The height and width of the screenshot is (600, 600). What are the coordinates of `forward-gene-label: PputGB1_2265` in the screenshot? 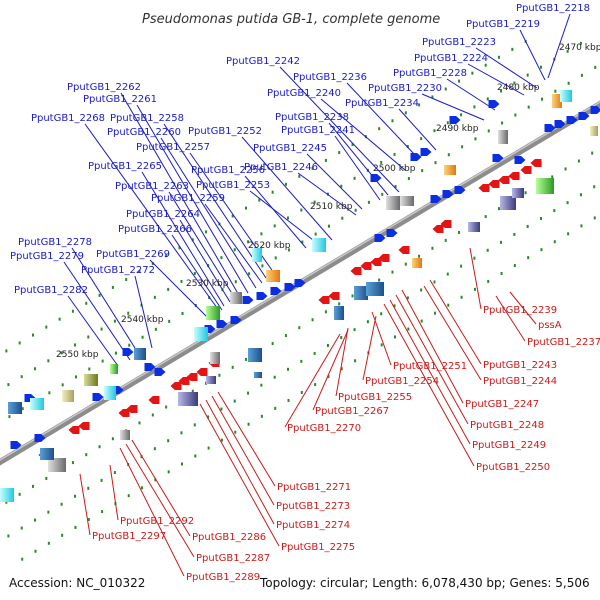 It's located at (125, 166).